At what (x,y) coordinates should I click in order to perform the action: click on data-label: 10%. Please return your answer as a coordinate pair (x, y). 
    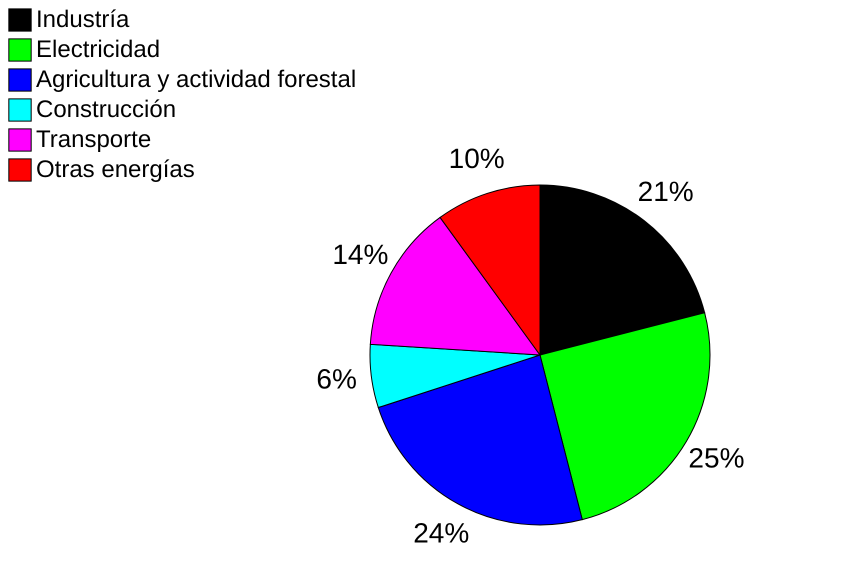
    Looking at the image, I should click on (476, 158).